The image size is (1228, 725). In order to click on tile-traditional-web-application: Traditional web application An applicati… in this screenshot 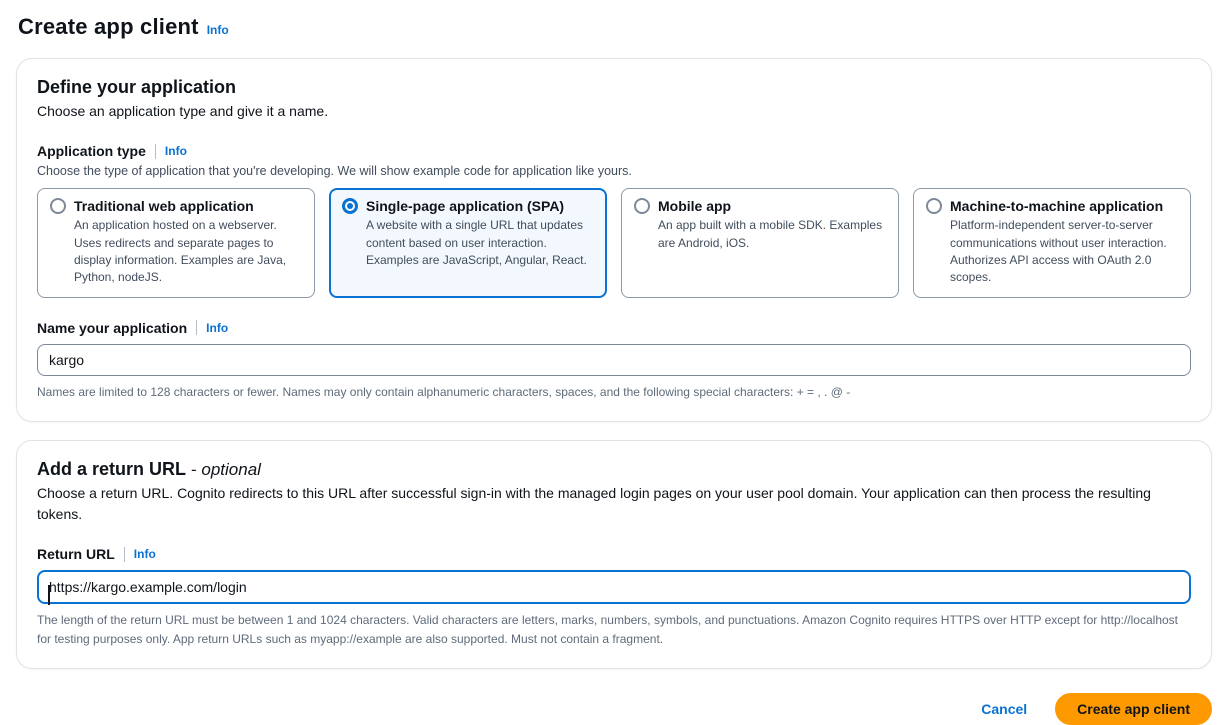, I will do `click(176, 243)`.